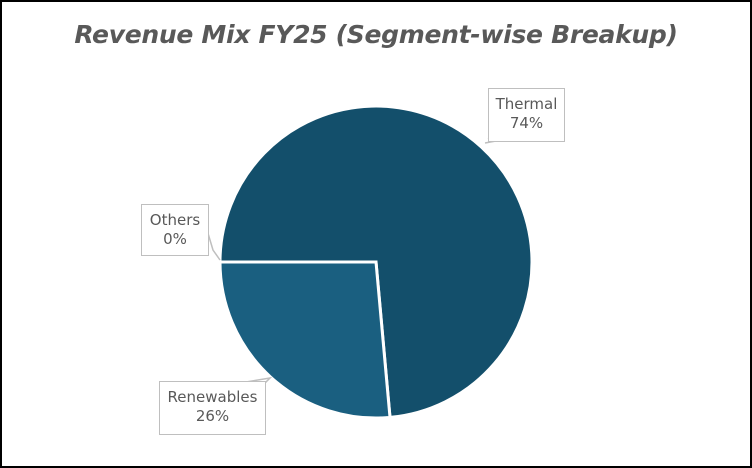 Image resolution: width=752 pixels, height=468 pixels. I want to click on data-label-renewables: Renewables 26%, so click(212, 408).